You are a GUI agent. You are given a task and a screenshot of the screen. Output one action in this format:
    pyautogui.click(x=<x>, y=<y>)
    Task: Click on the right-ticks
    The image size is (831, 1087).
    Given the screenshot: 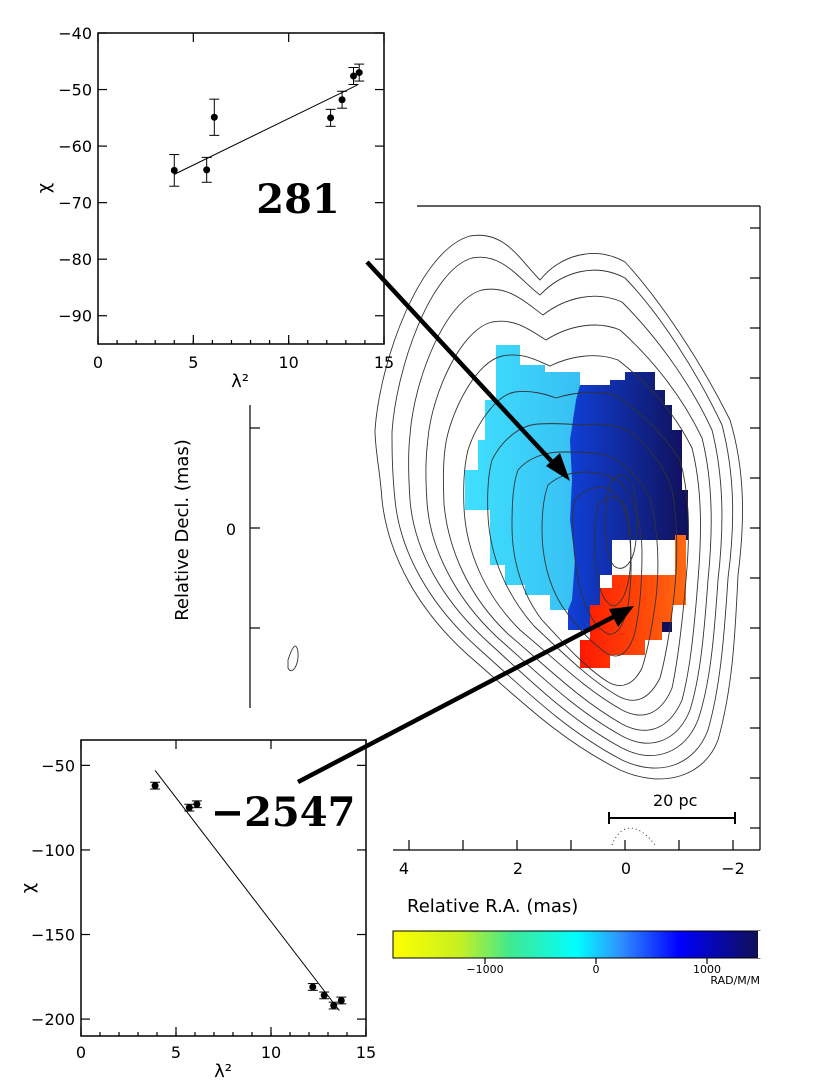 What is the action you would take?
    pyautogui.click(x=755, y=528)
    